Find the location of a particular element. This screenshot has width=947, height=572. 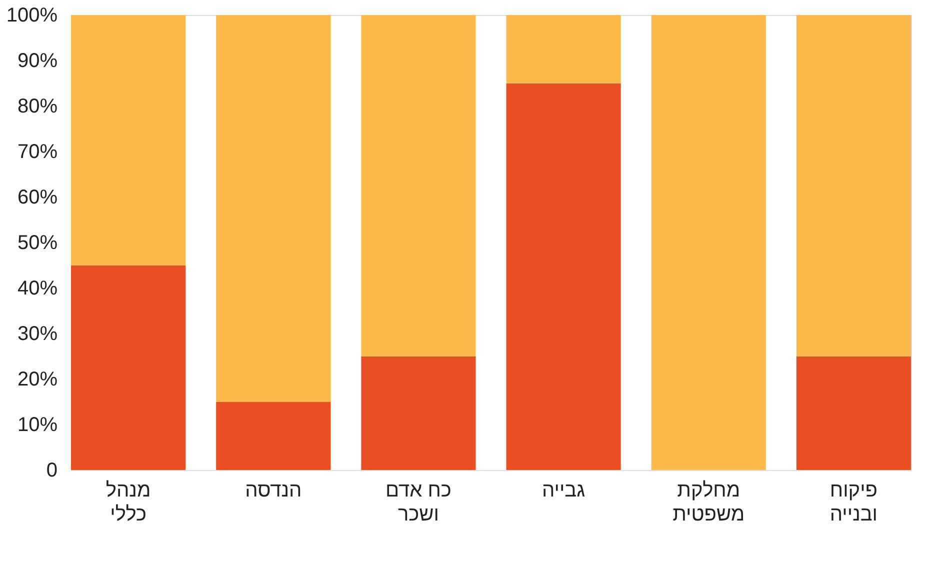

x-tick-label: מחלקת משפטית is located at coordinates (708, 503).